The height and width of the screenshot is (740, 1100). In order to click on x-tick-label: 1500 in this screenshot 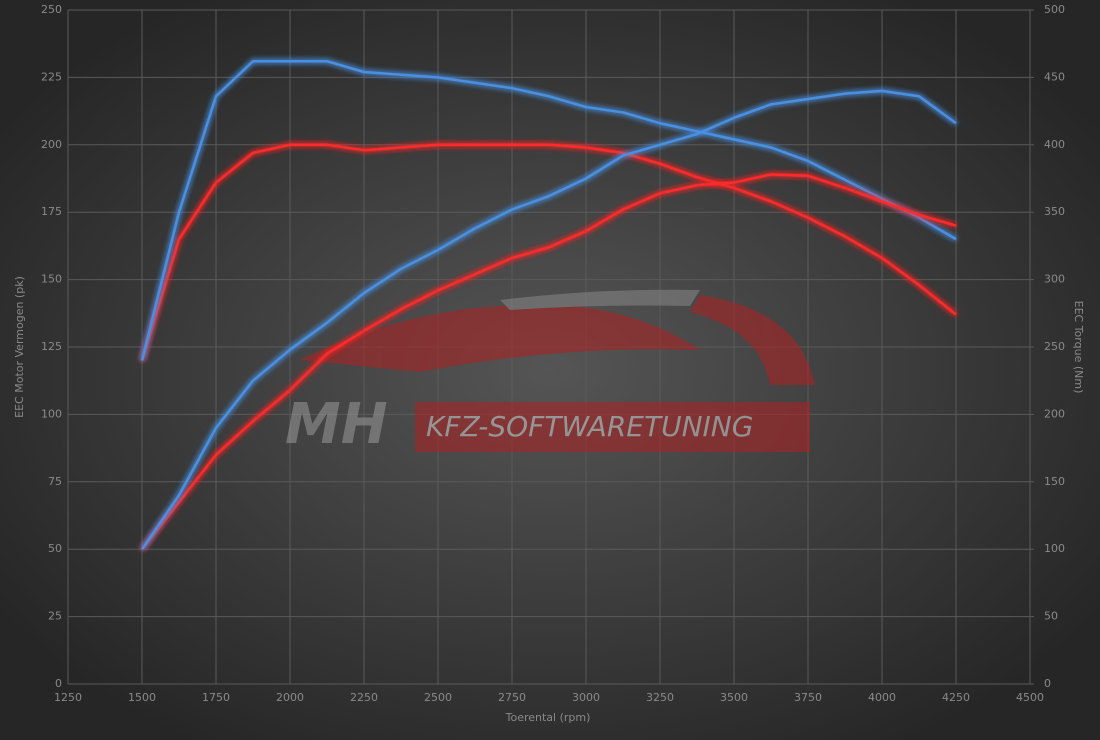, I will do `click(142, 697)`.